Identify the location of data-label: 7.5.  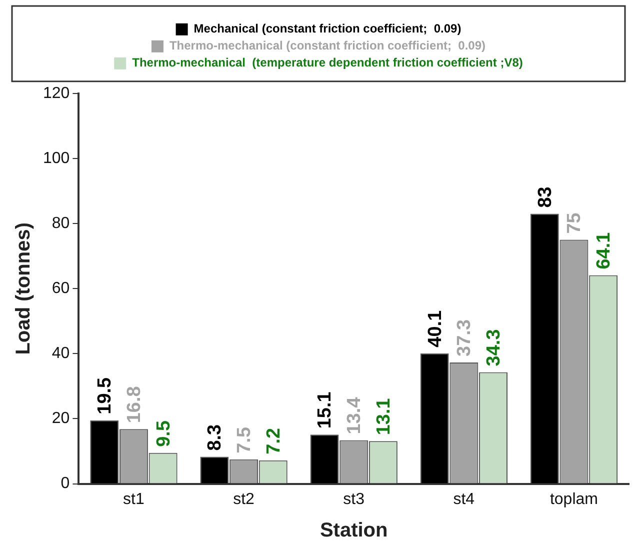
(245, 440).